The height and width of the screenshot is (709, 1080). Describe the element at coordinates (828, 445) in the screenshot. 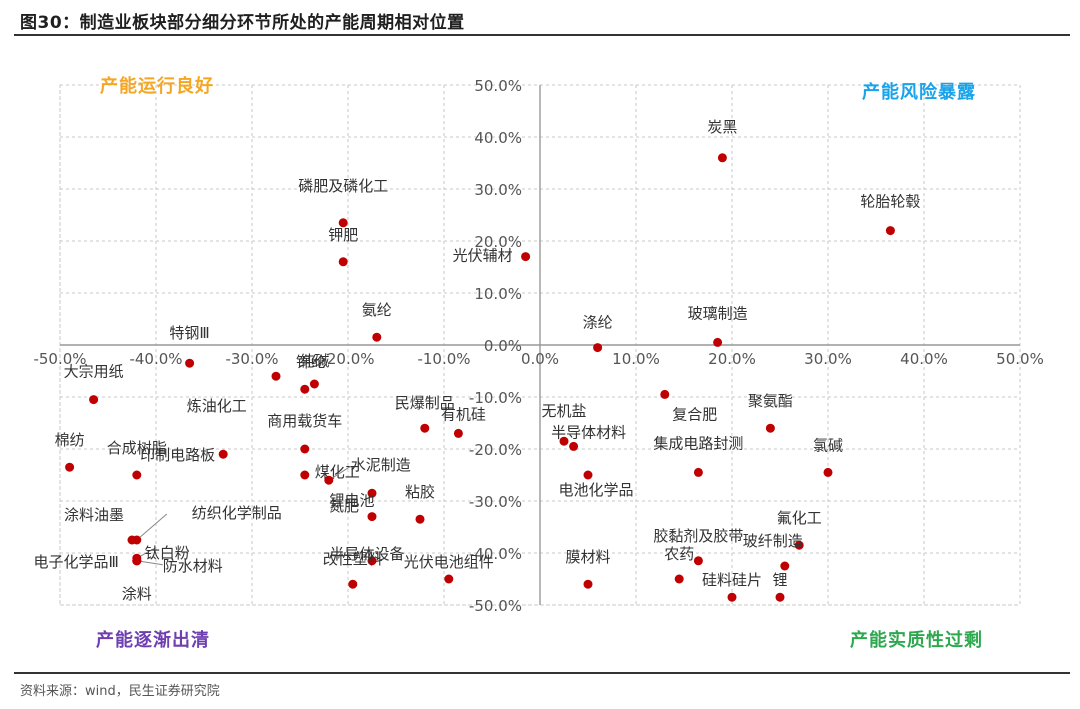

I see `point-label: 氯碱` at that location.